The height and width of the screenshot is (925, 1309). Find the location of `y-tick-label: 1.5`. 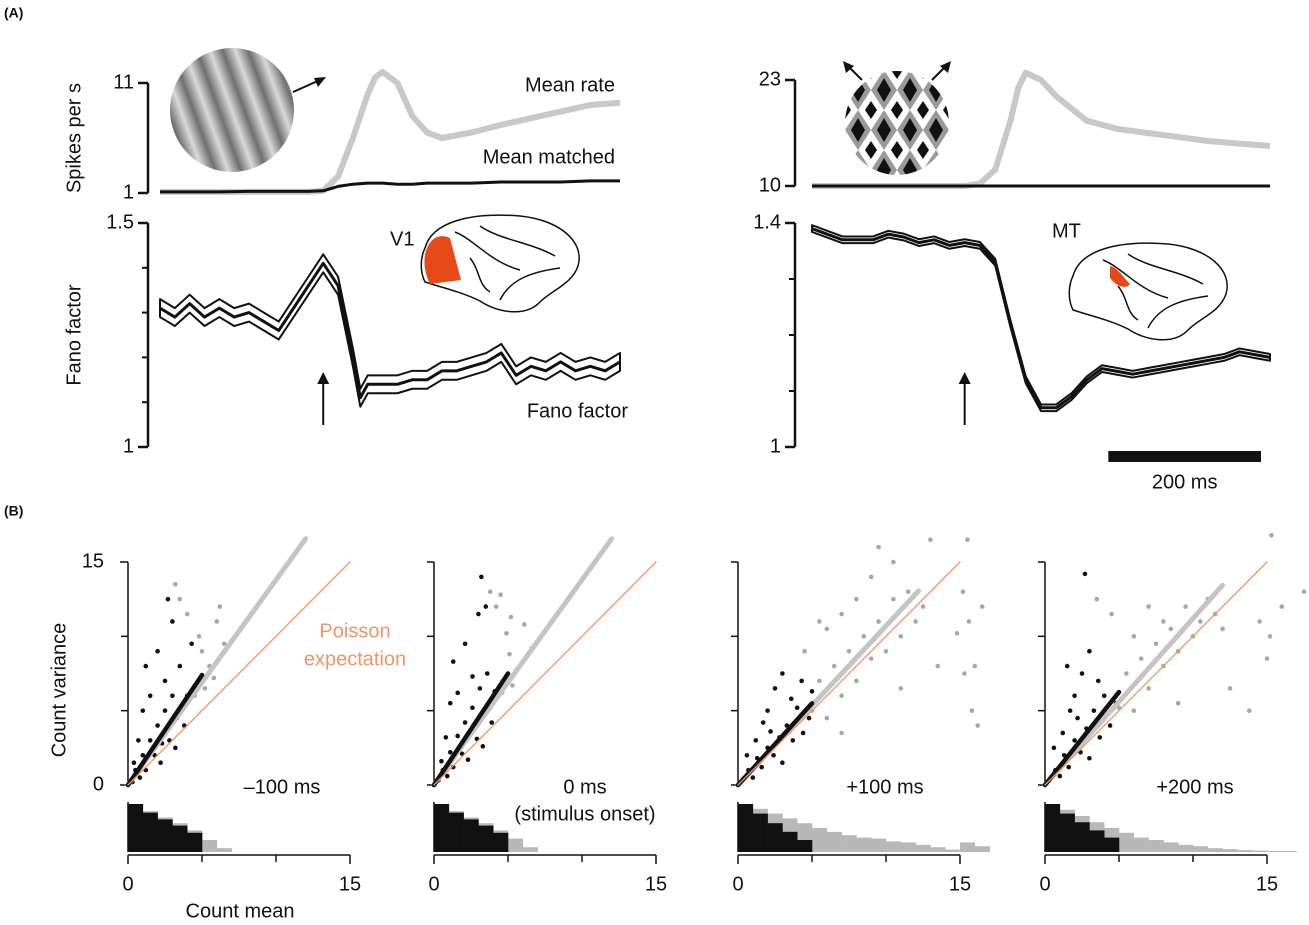

y-tick-label: 1.5 is located at coordinates (120, 222).